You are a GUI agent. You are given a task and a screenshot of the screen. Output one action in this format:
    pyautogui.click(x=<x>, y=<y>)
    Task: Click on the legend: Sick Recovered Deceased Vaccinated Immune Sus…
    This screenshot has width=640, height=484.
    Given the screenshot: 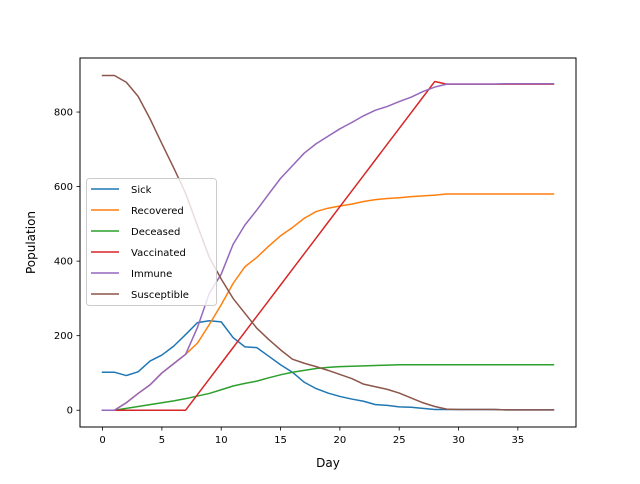 What is the action you would take?
    pyautogui.click(x=151, y=242)
    